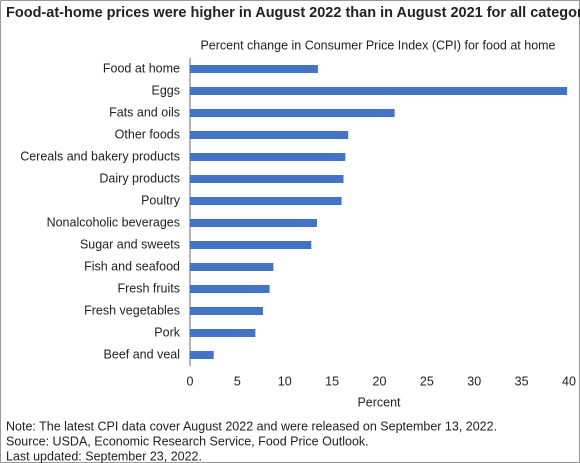 Image resolution: width=580 pixels, height=463 pixels. What do you see at coordinates (147, 134) in the screenshot?
I see `y-tick-label: Other foods` at bounding box center [147, 134].